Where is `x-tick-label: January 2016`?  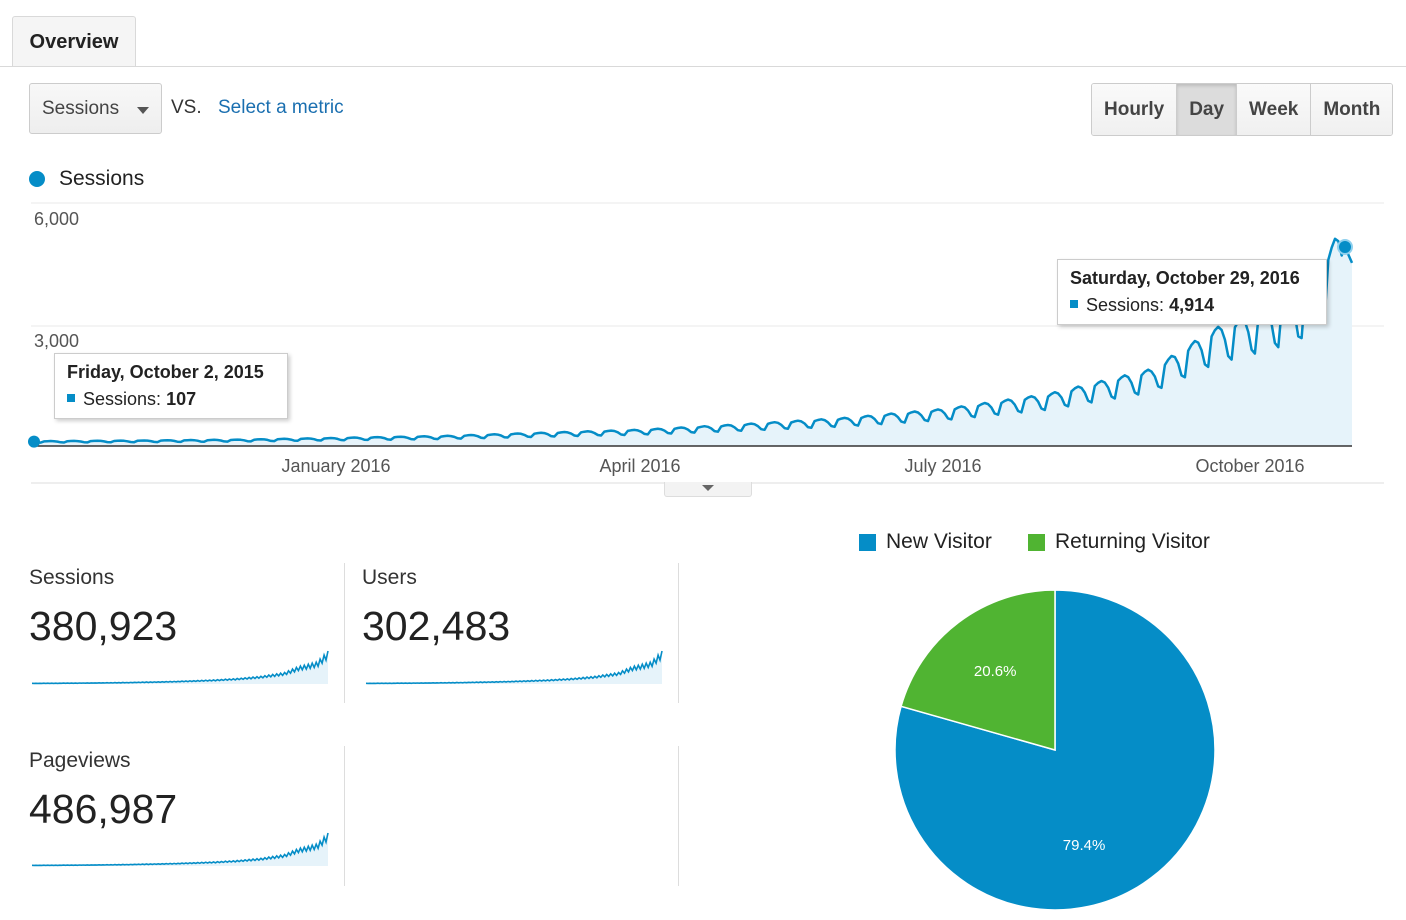
x-tick-label: January 2016 is located at coordinates (335, 466).